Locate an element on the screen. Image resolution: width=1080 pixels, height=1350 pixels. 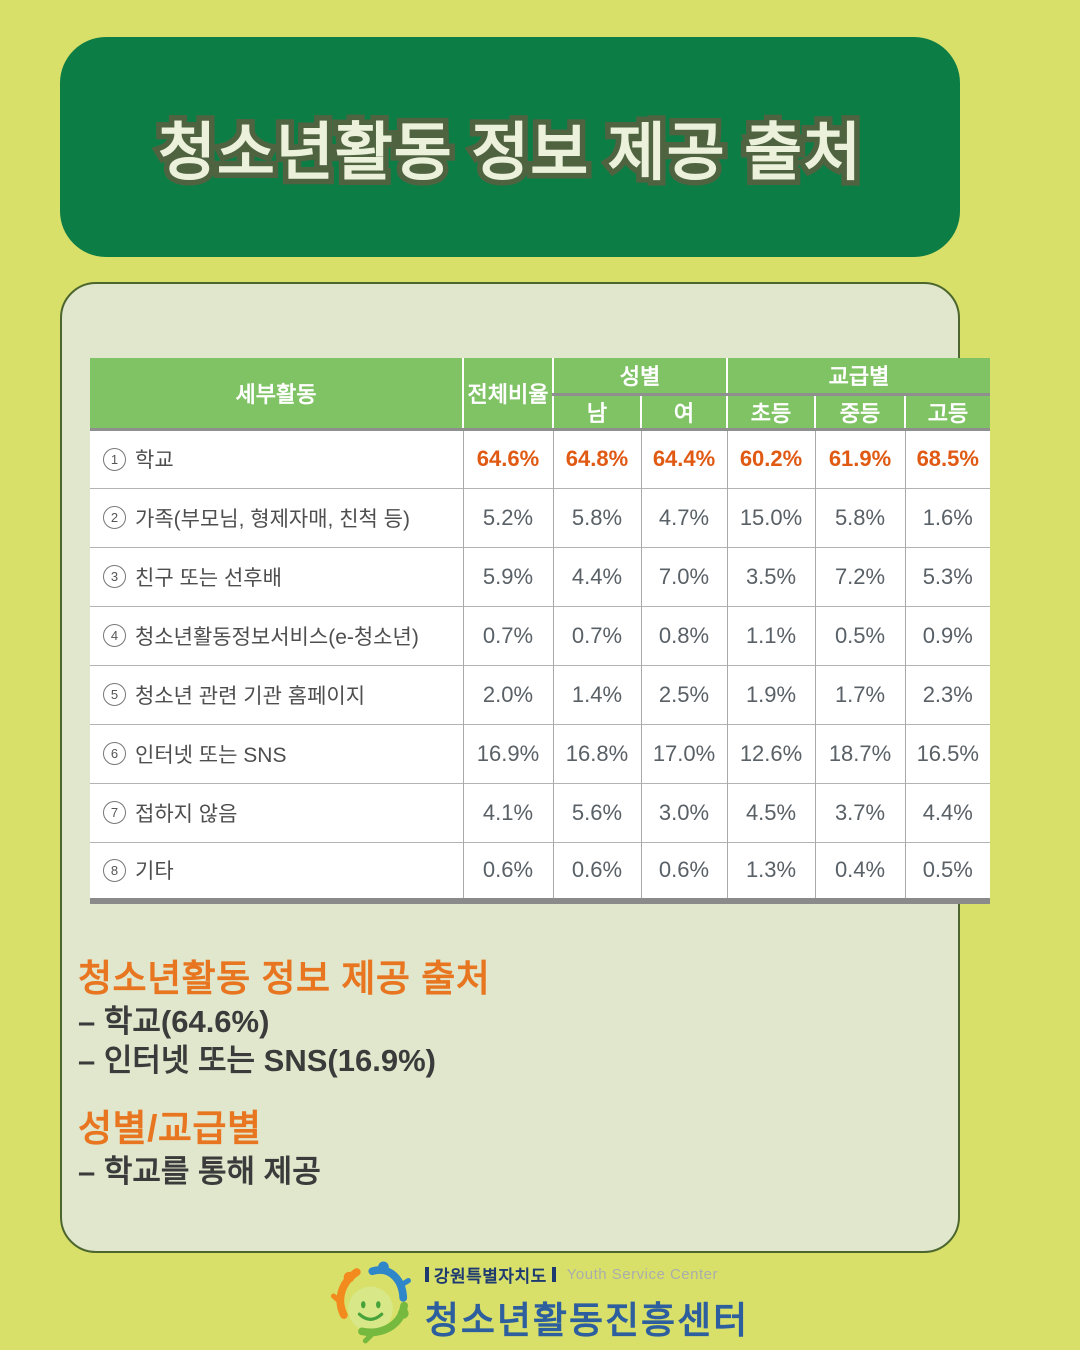
org-english-name: Youth Service Center is located at coordinates (642, 1274).